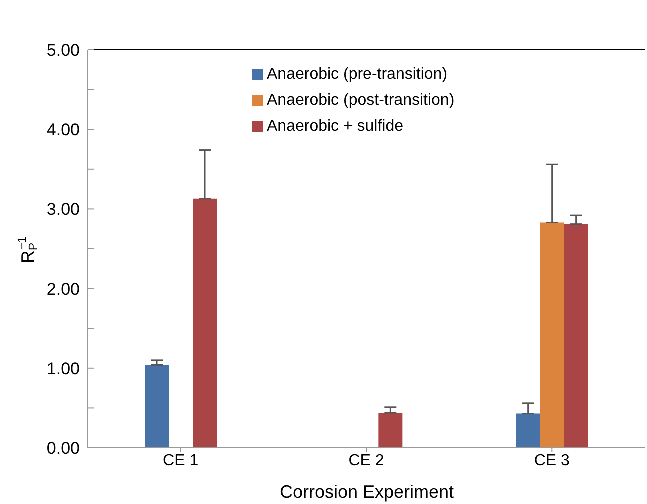  Describe the element at coordinates (181, 461) in the screenshot. I see `x-tick-label: CE 1` at that location.